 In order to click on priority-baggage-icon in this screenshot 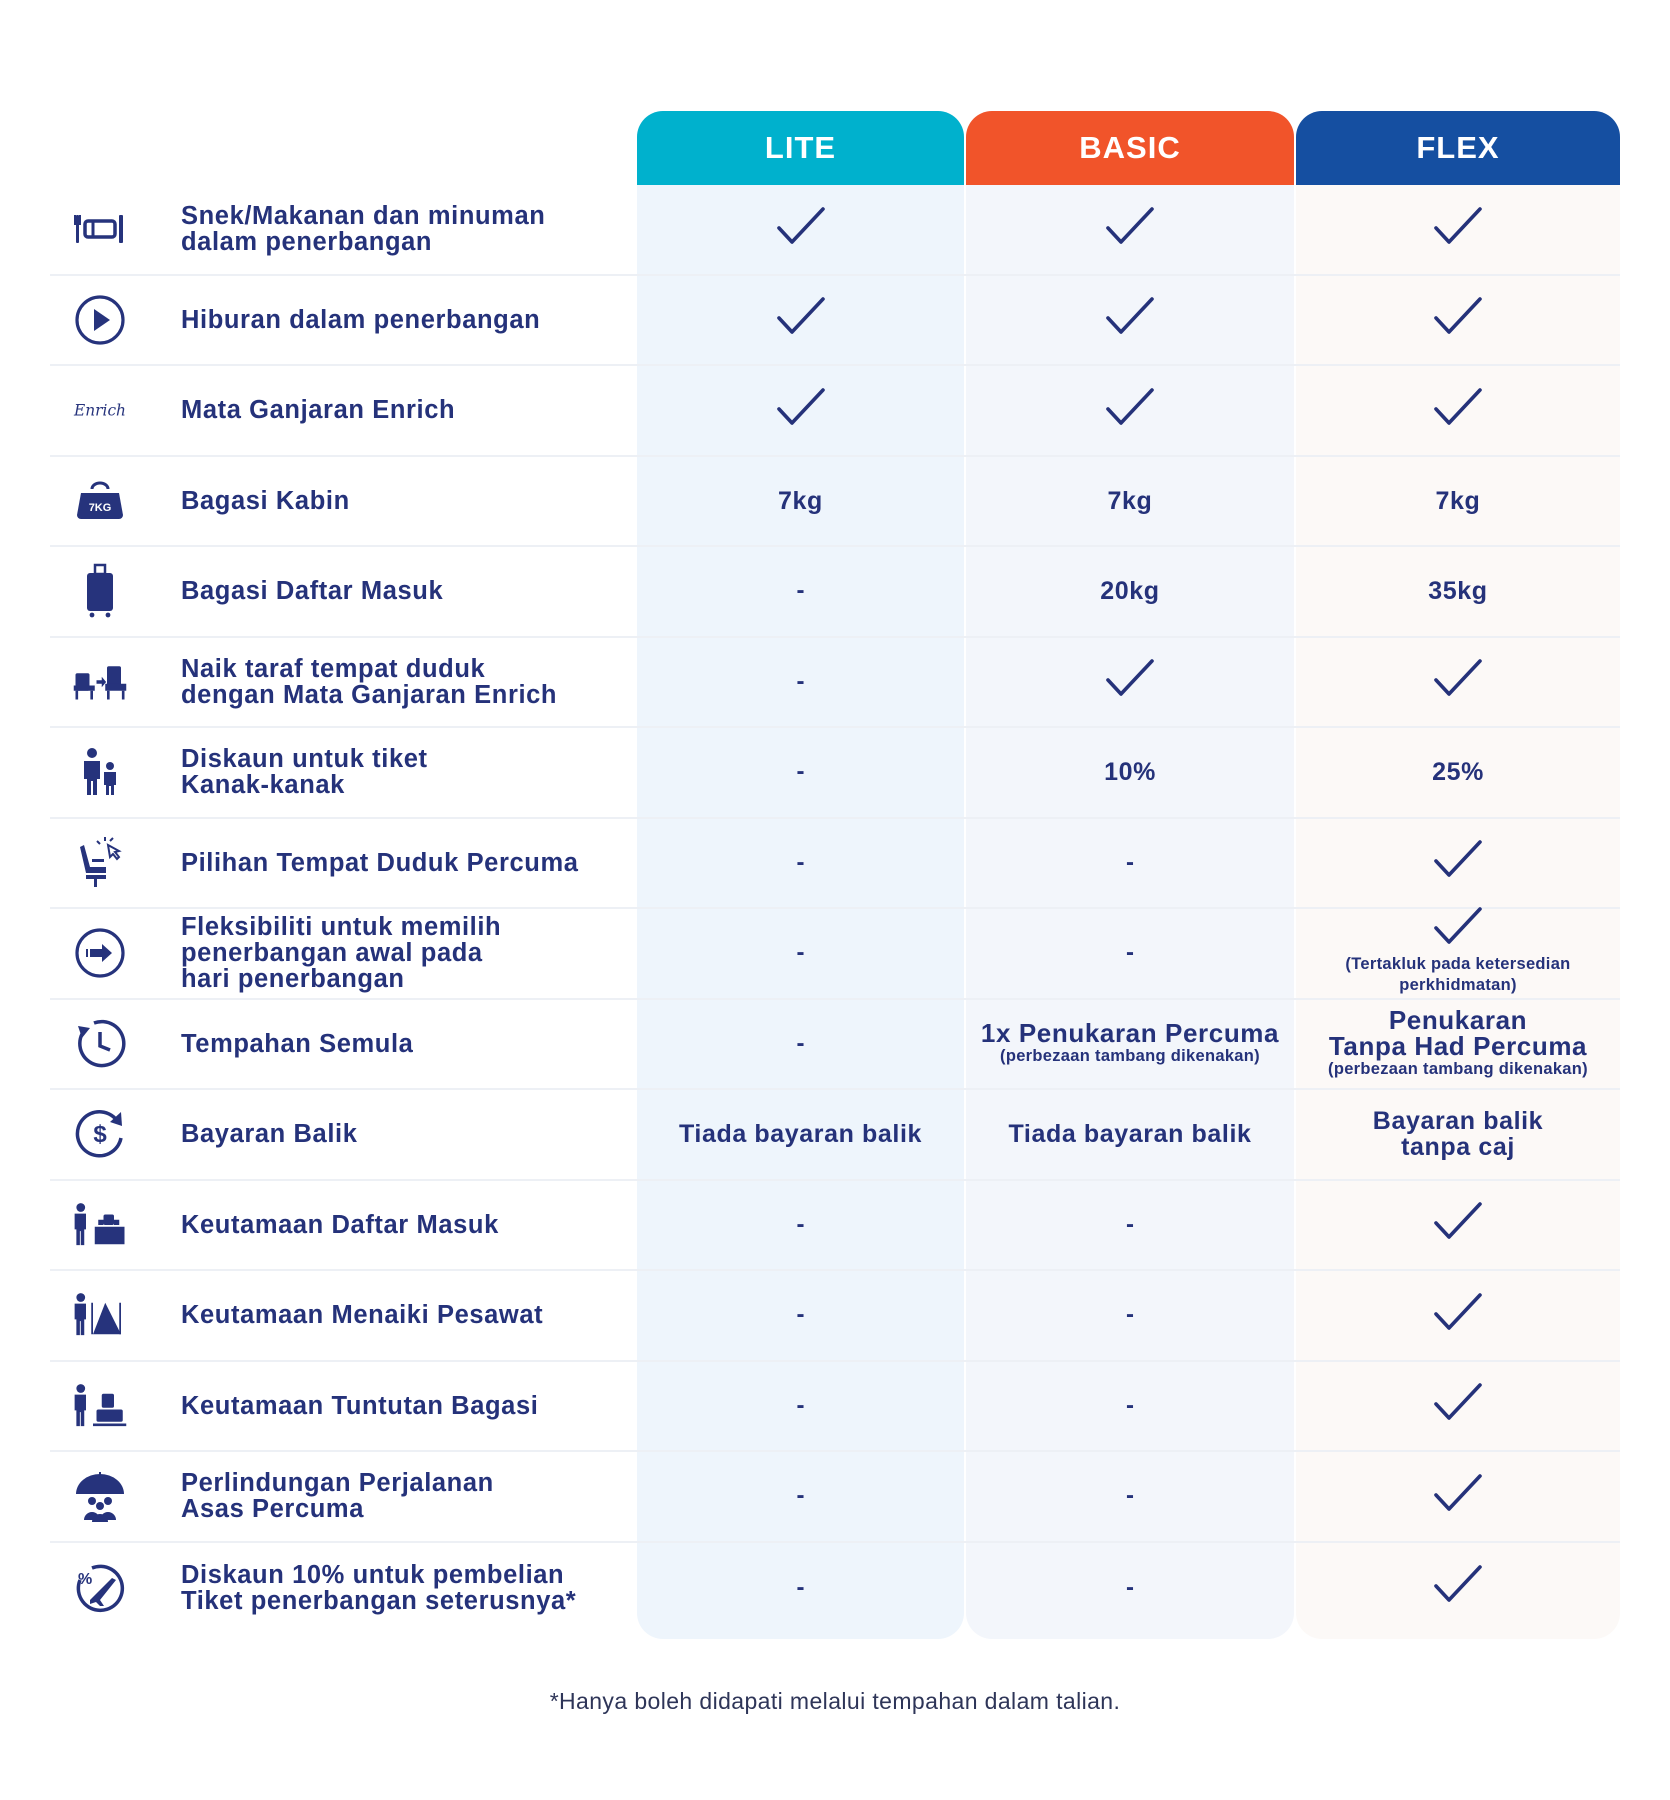, I will do `click(100, 1406)`.